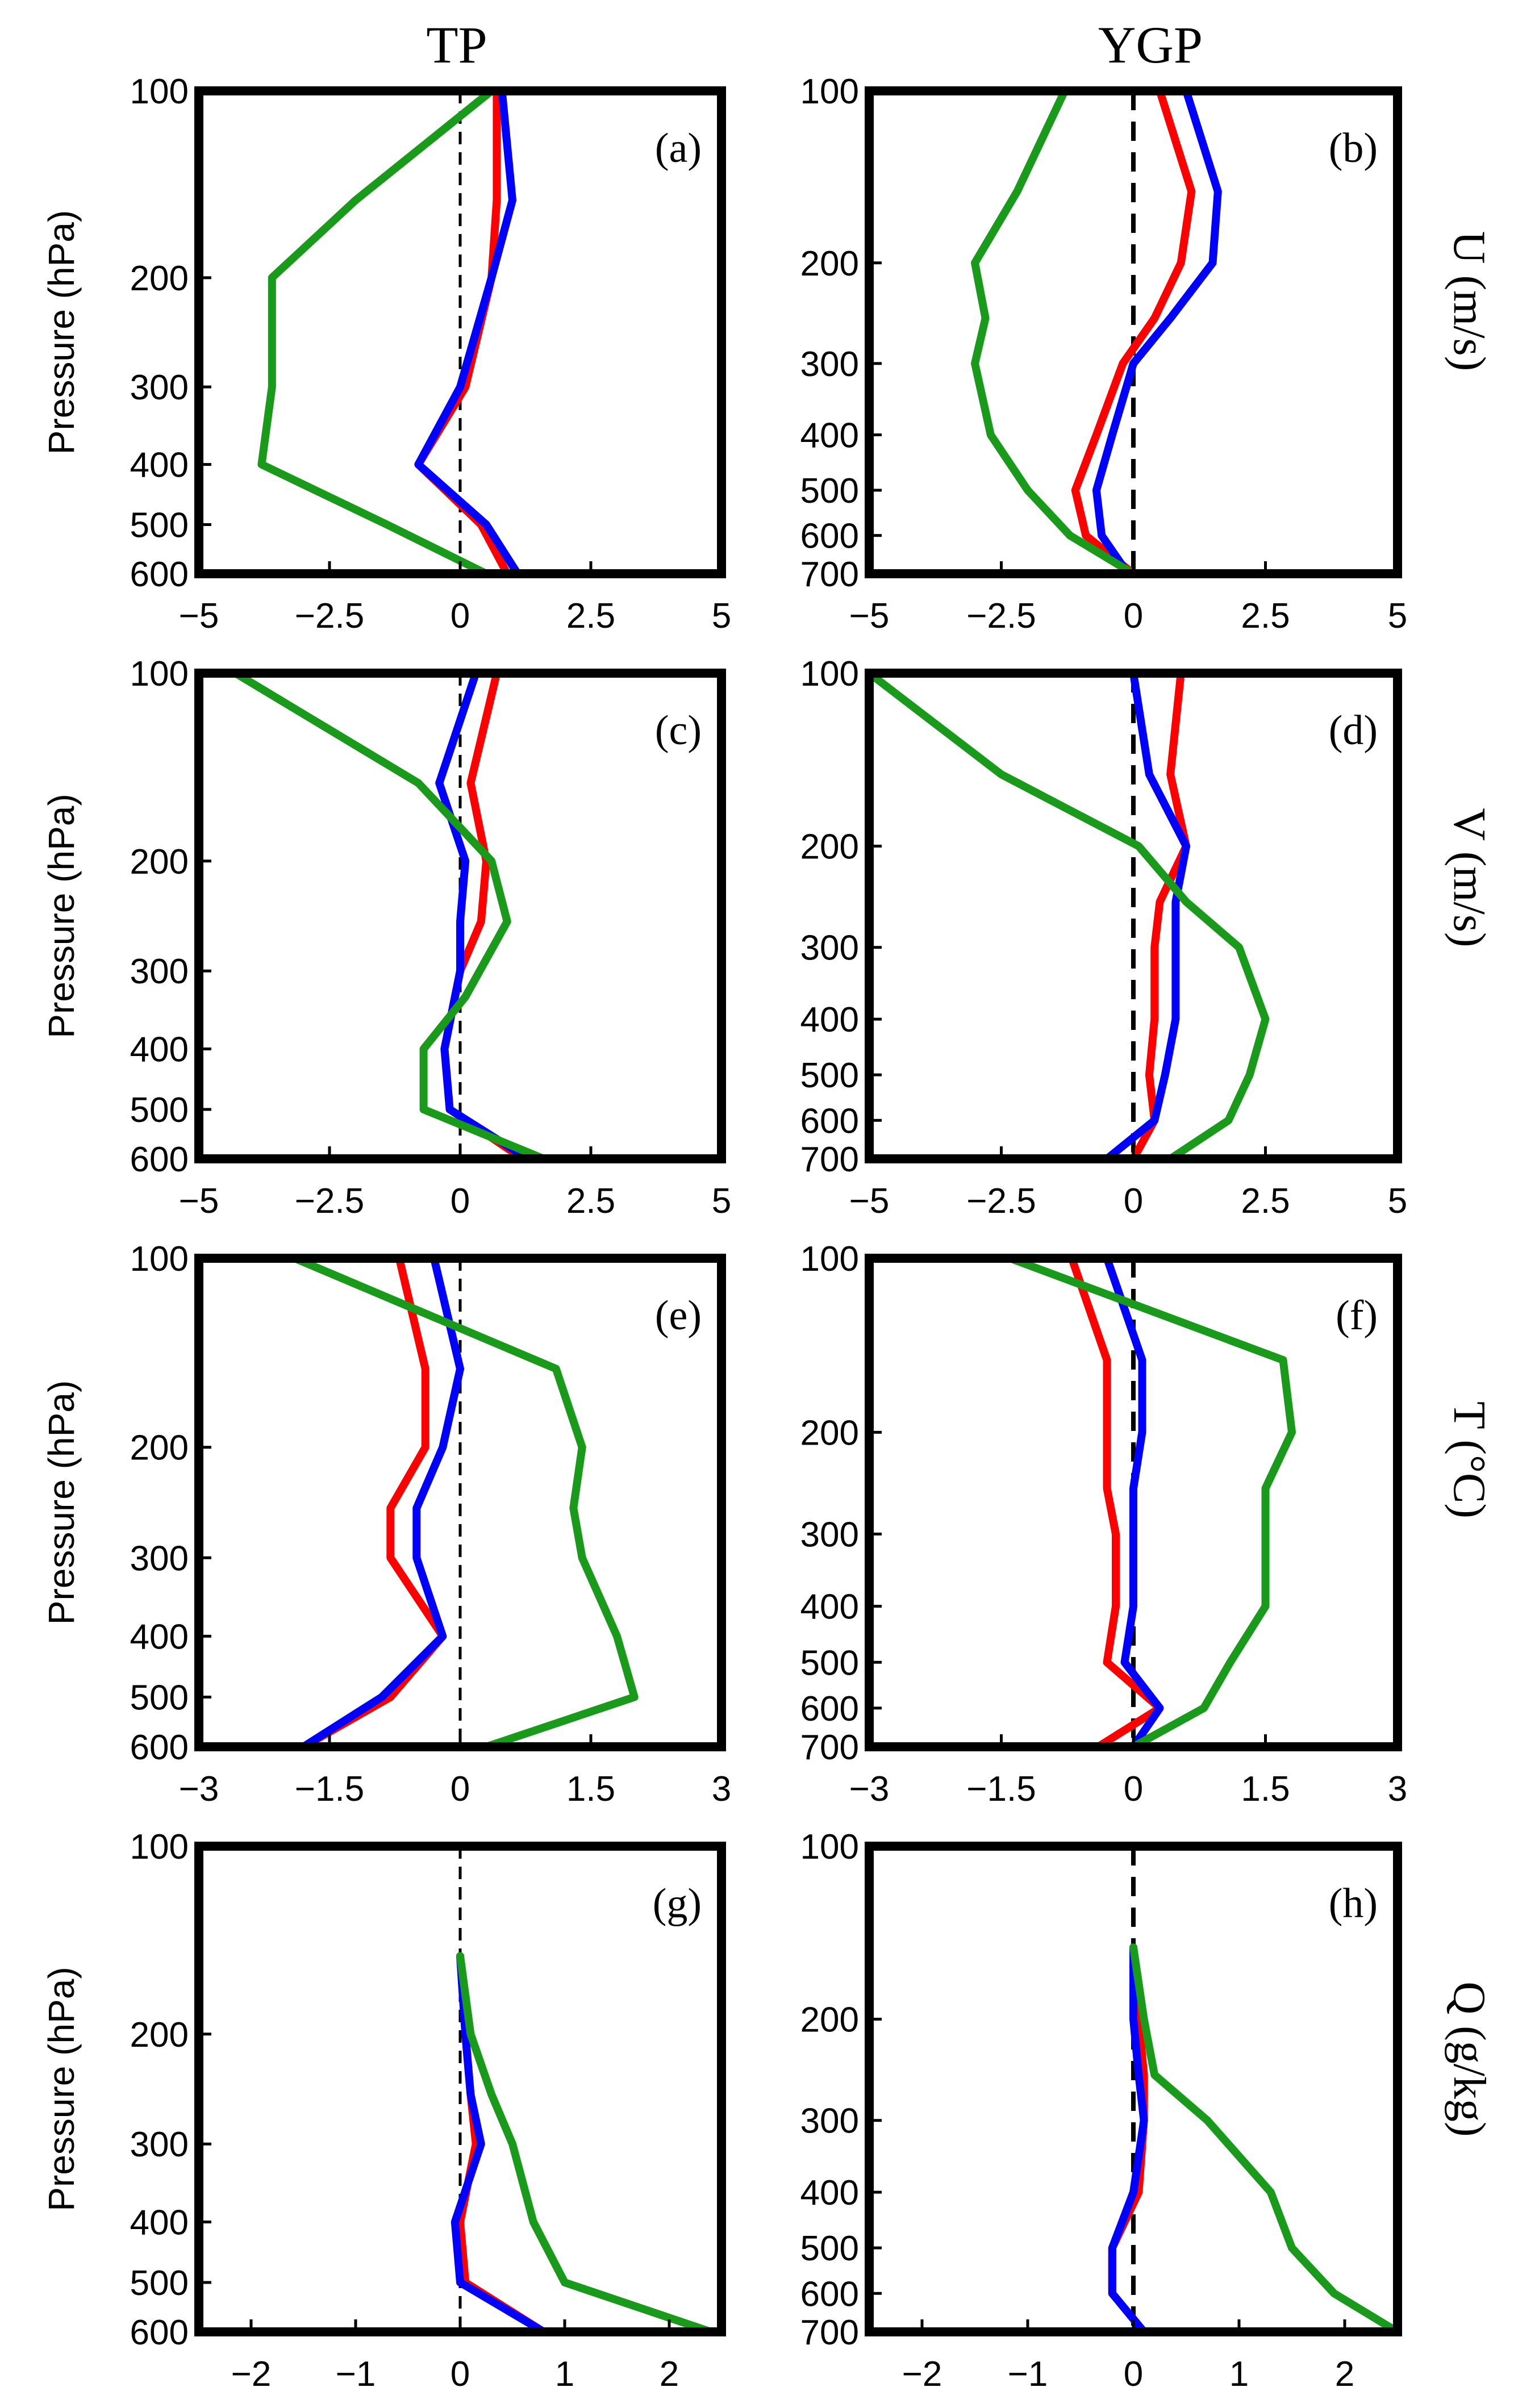  What do you see at coordinates (678, 731) in the screenshot?
I see `panel-label: (c)` at bounding box center [678, 731].